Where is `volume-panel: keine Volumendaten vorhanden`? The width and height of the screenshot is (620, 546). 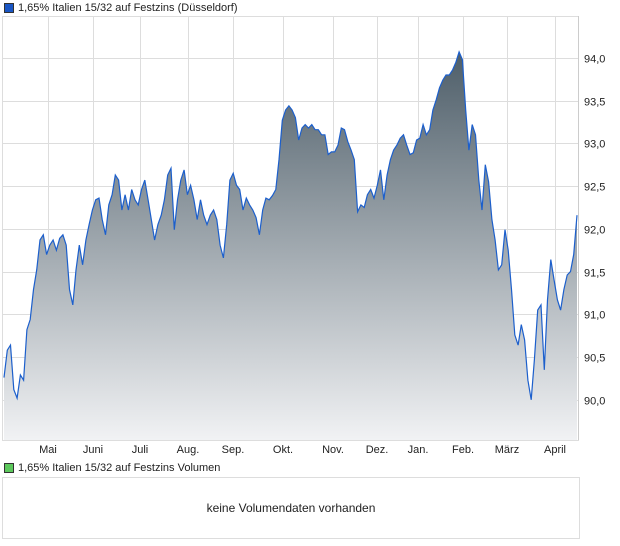 volume-panel: keine Volumendaten vorhanden is located at coordinates (291, 508).